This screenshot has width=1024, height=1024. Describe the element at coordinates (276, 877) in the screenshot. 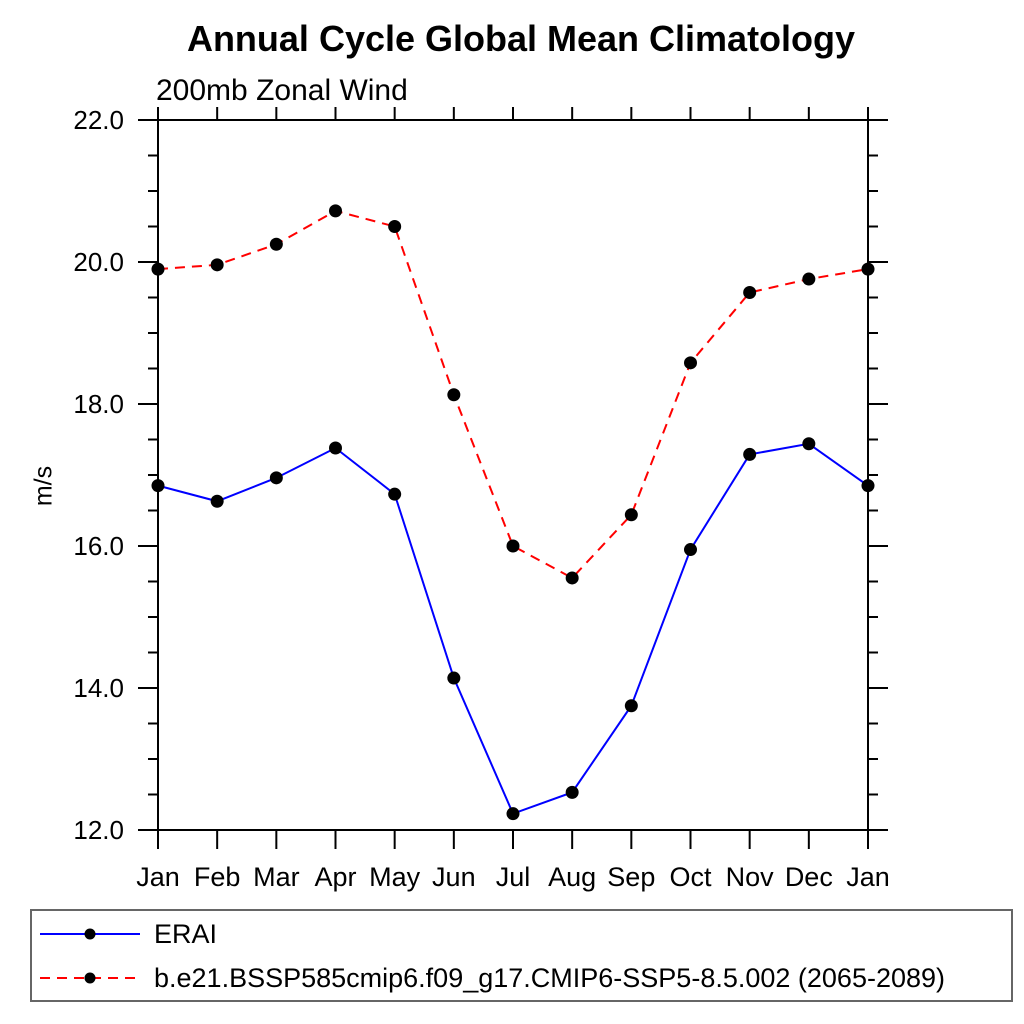

I see `x-tick-label: Mar` at that location.